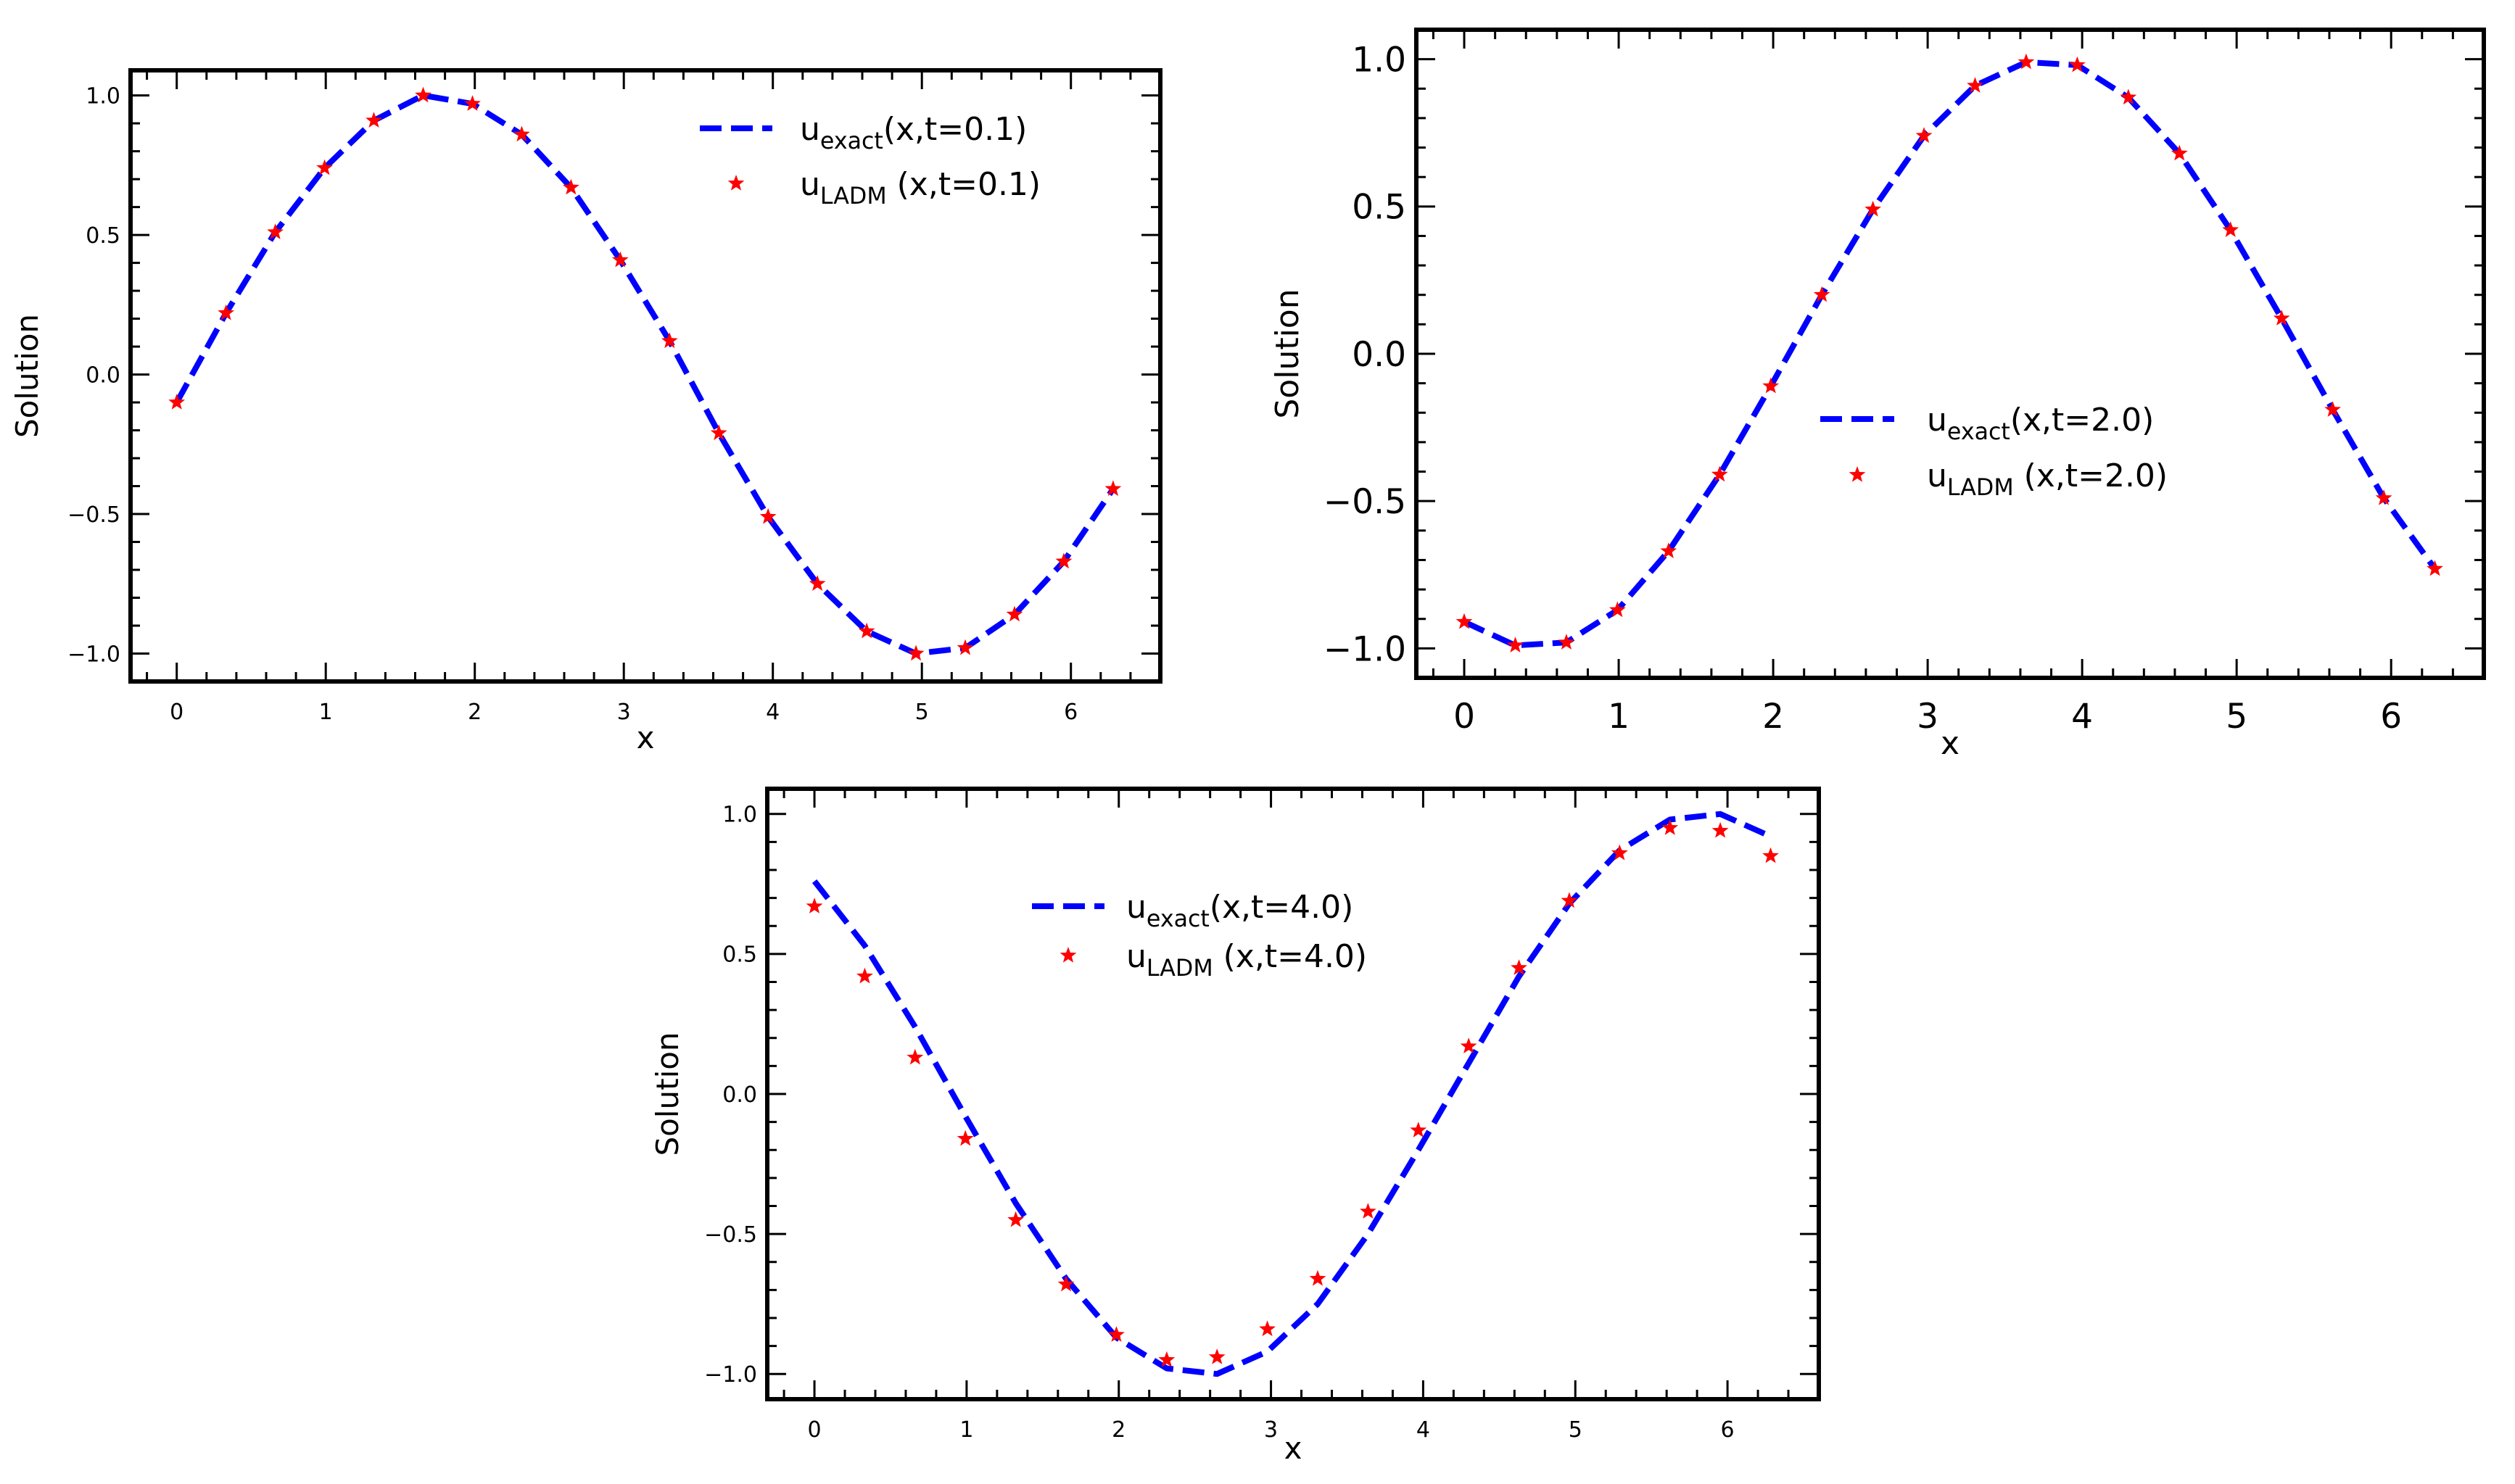  I want to click on legend: uexact(x,t=4.0) uLADM (x,t=4.0), so click(1199, 935).